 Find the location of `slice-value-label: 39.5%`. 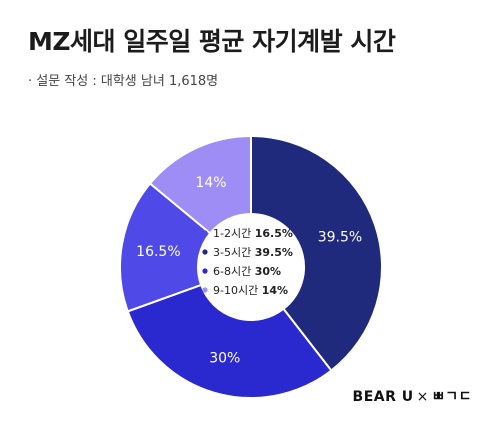

slice-value-label: 39.5% is located at coordinates (340, 238).